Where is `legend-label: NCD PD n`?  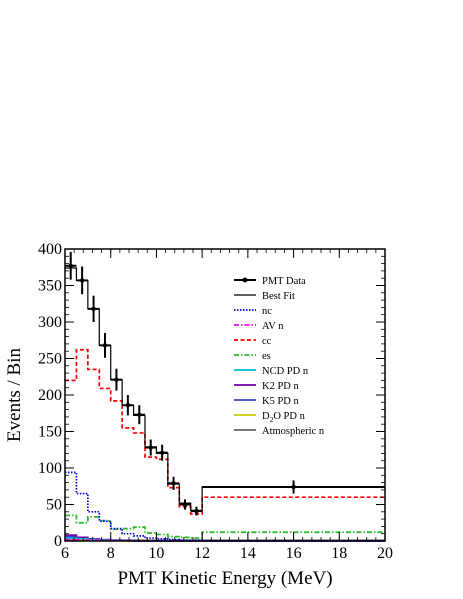 legend-label: NCD PD n is located at coordinates (285, 371).